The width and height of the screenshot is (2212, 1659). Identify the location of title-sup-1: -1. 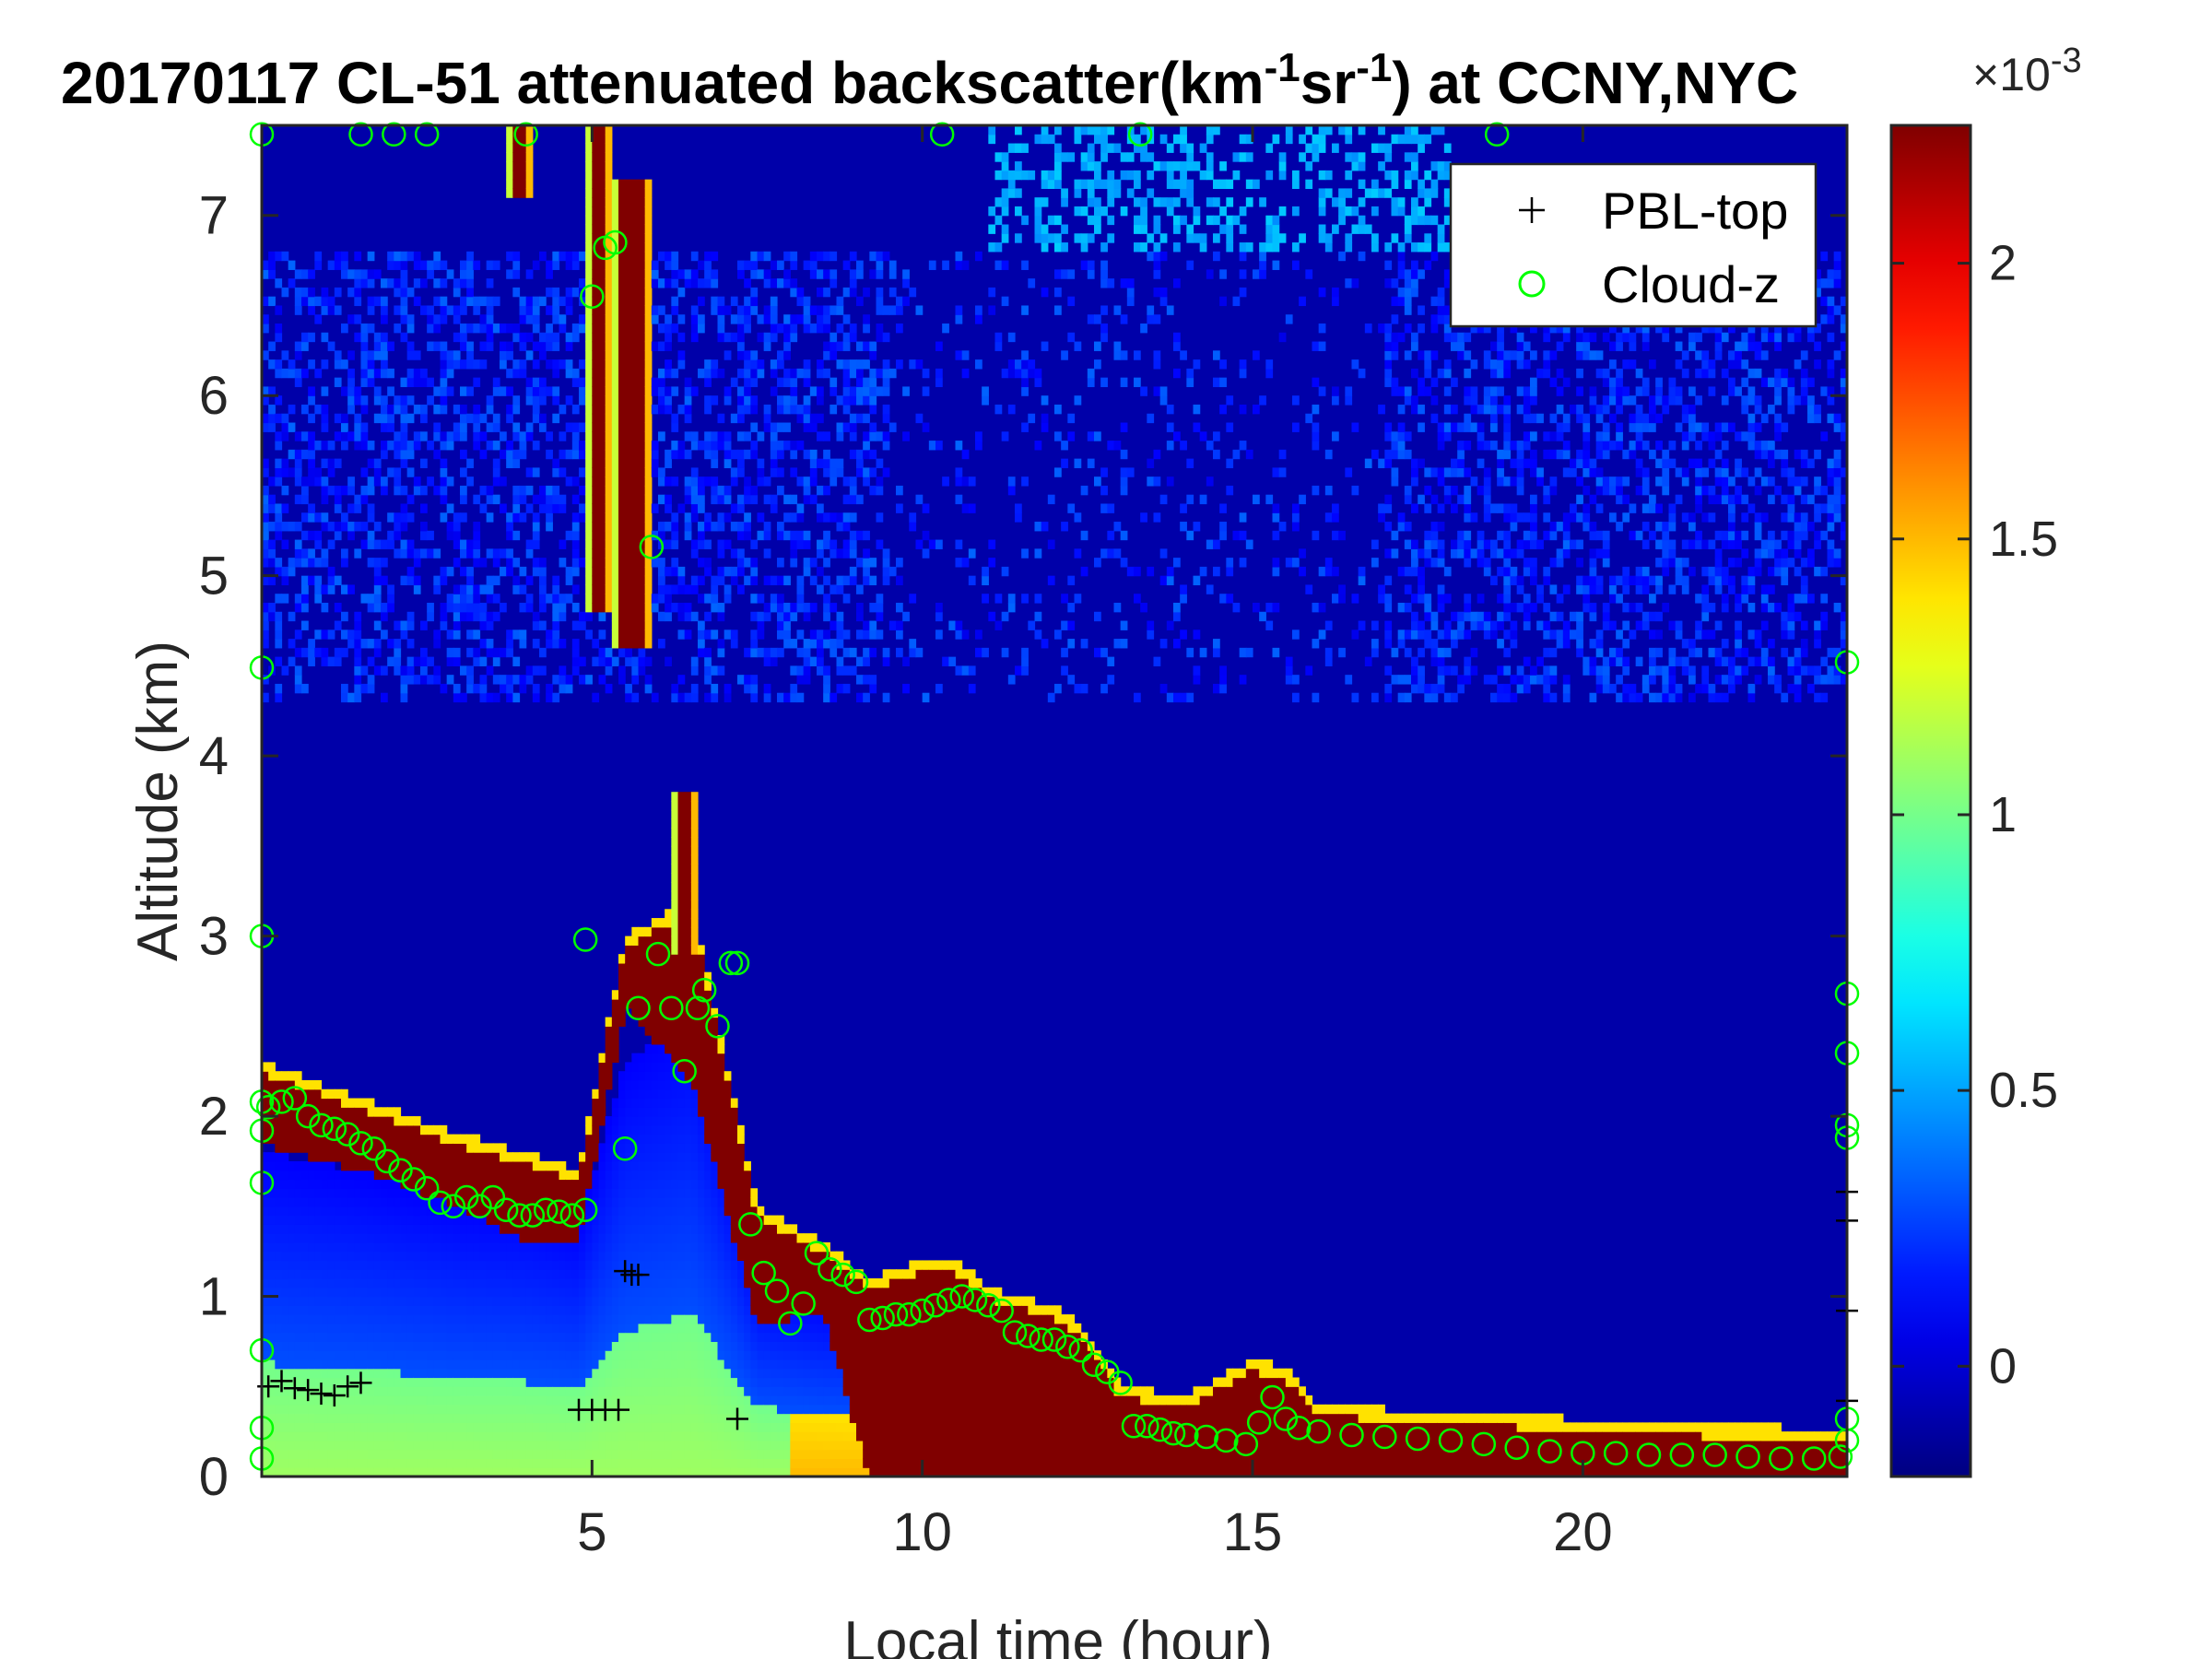
(1282, 67).